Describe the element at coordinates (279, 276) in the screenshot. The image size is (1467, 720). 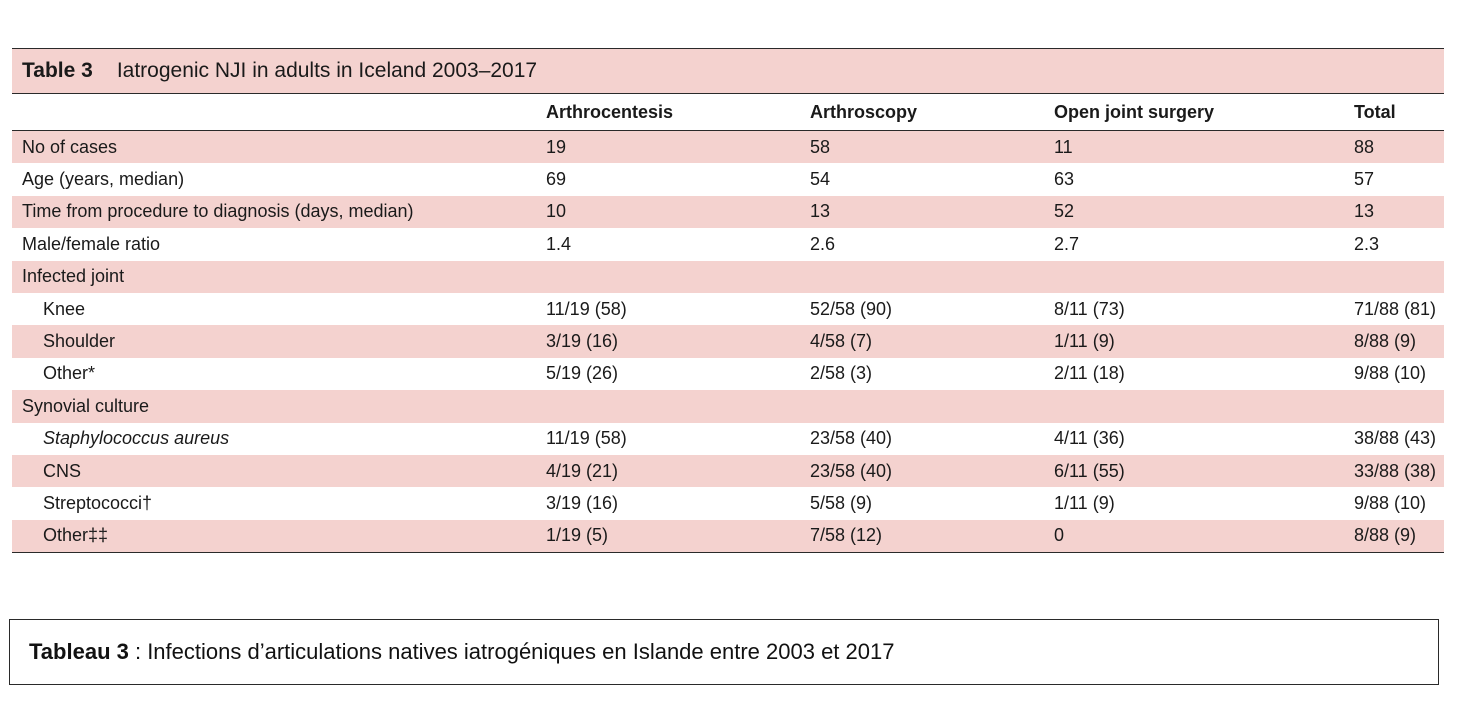
I see `section-label: Infected joint` at that location.